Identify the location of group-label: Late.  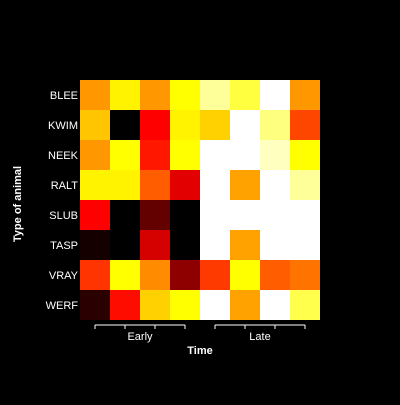
(259, 337).